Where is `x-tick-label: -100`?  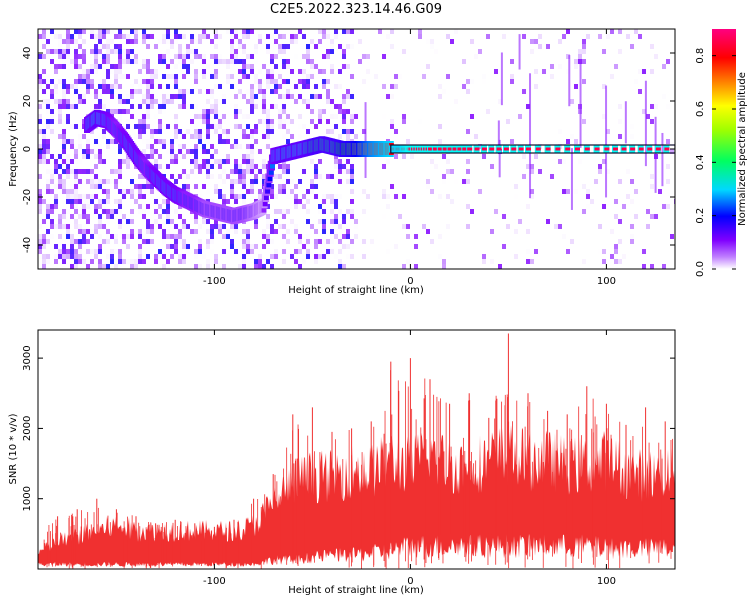 x-tick-label: -100 is located at coordinates (214, 581).